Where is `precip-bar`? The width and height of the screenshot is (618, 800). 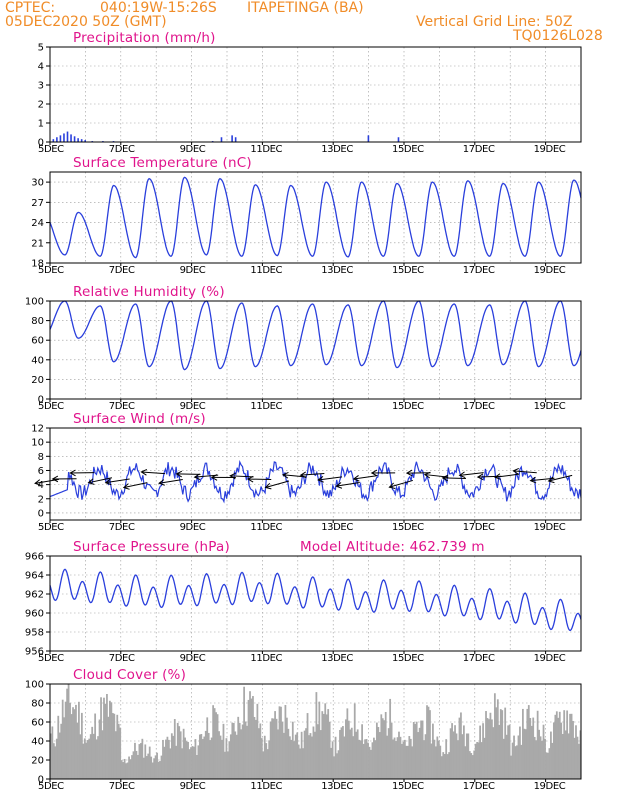 precip-bar is located at coordinates (60, 138).